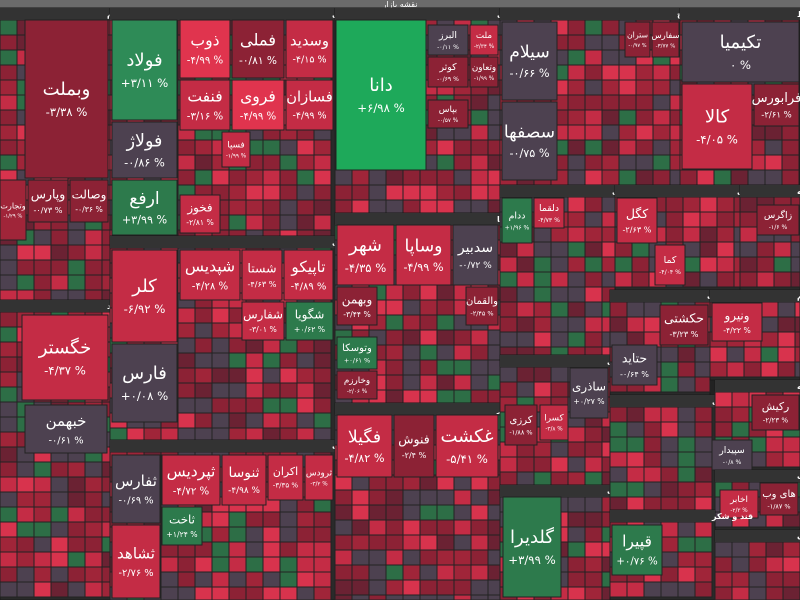 This screenshot has width=800, height=600. Describe the element at coordinates (731, 450) in the screenshot. I see `tile-name: سپیدار` at that location.